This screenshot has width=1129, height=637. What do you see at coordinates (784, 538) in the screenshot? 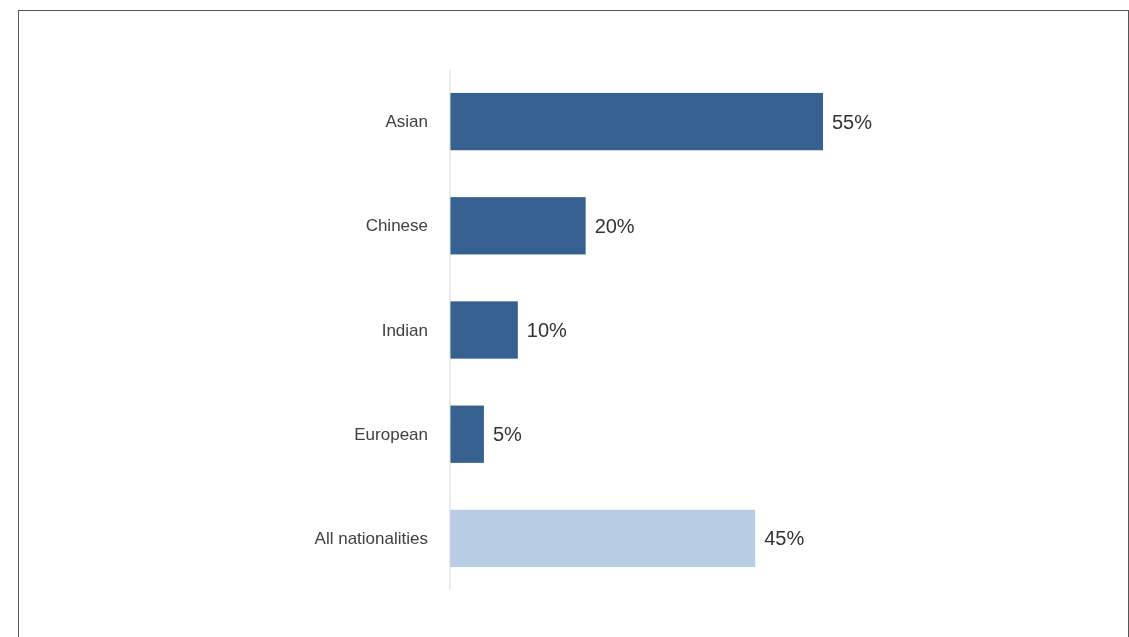
I see `data-label: 45%` at bounding box center [784, 538].